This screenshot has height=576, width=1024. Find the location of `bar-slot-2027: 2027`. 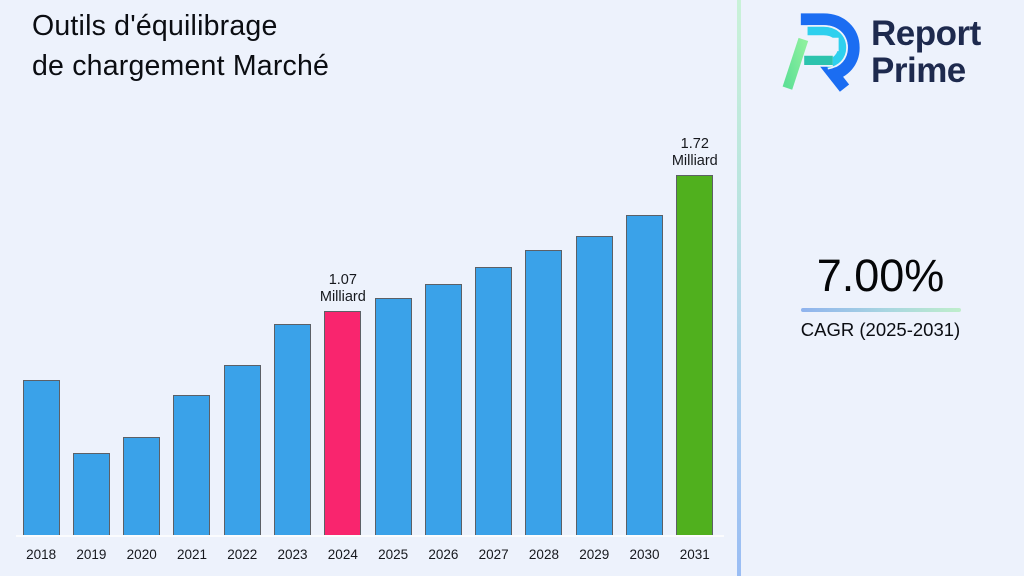

bar-slot-2027: 2027 is located at coordinates (494, 368).